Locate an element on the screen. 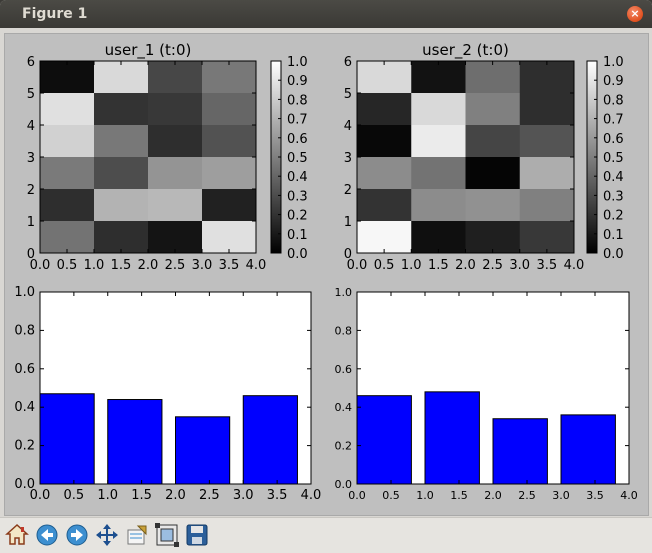 The image size is (652, 553). save-icon is located at coordinates (197, 535).